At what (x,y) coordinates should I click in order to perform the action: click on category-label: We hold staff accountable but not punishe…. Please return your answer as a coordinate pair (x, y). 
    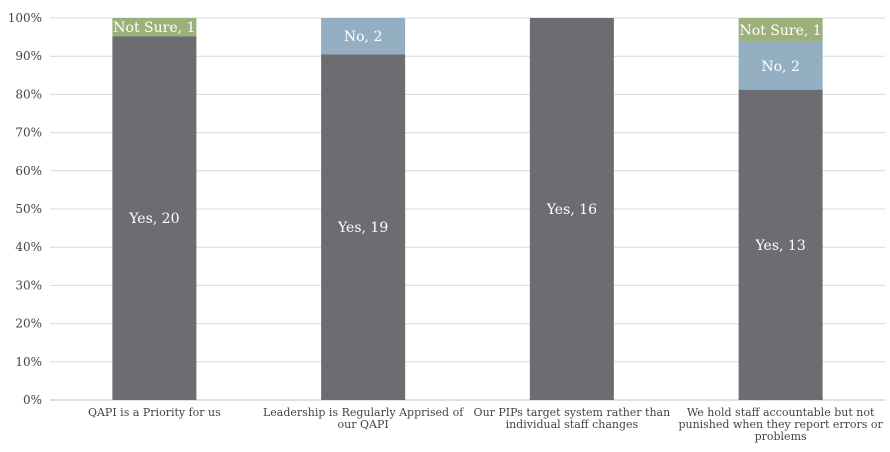
    Looking at the image, I should click on (780, 424).